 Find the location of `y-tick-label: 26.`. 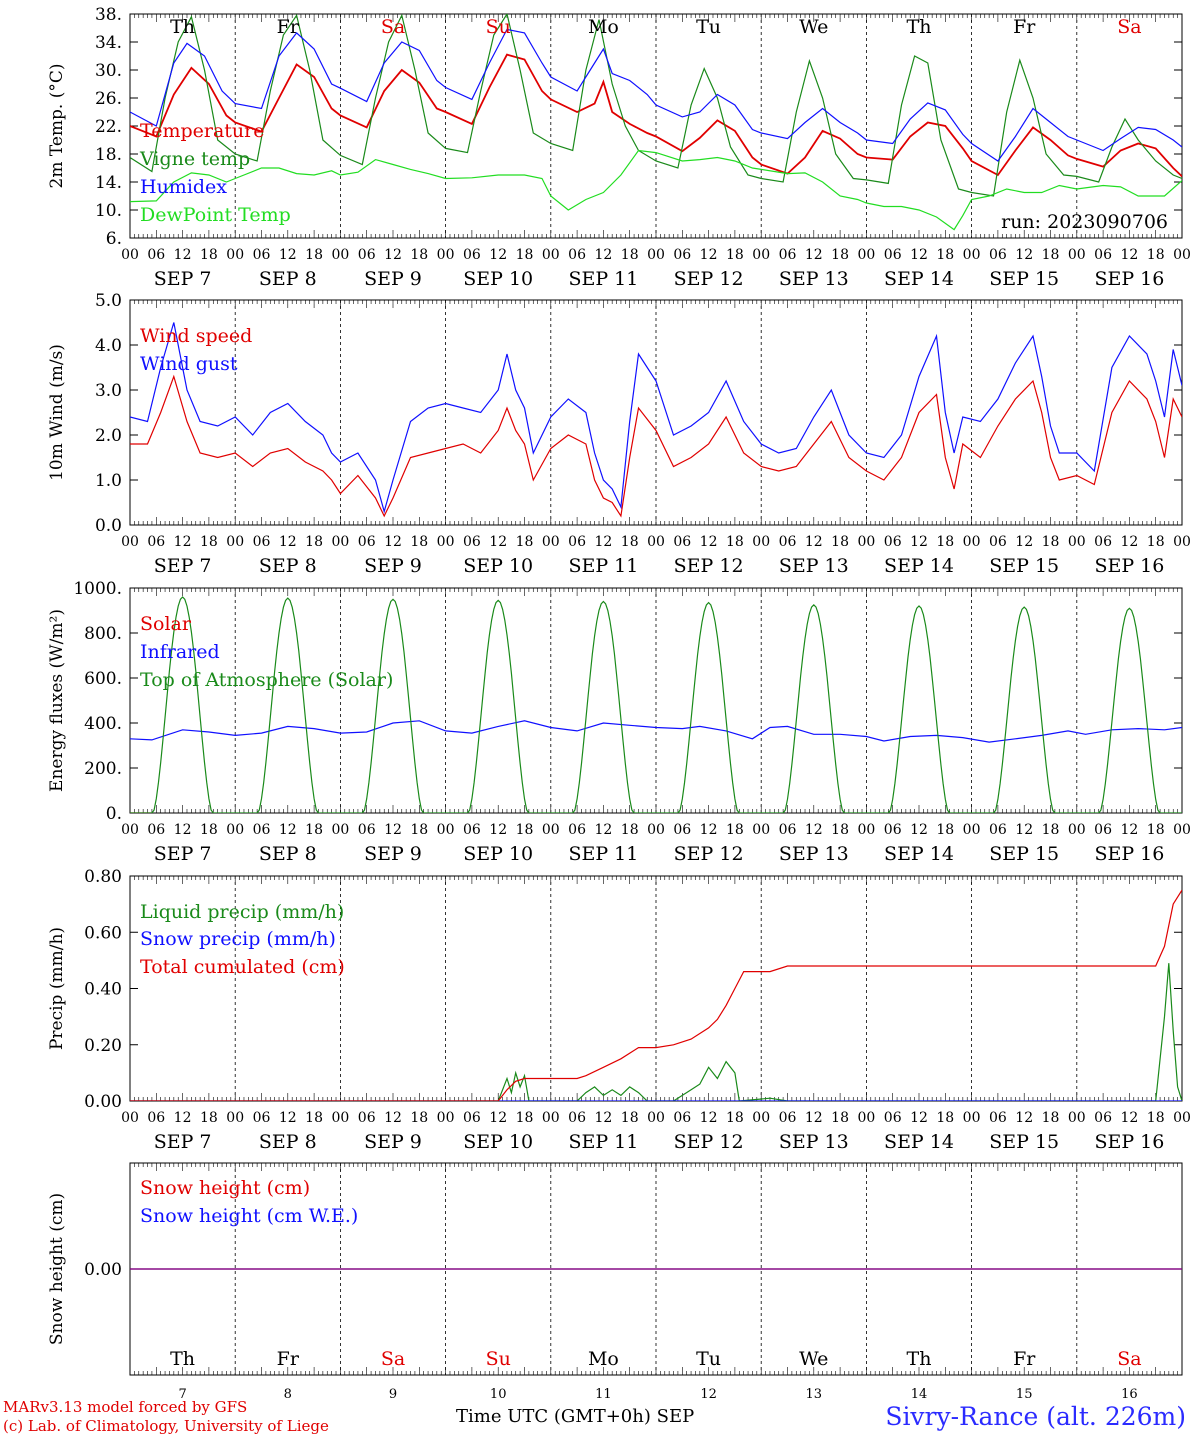

y-tick-label: 26. is located at coordinates (108, 99).